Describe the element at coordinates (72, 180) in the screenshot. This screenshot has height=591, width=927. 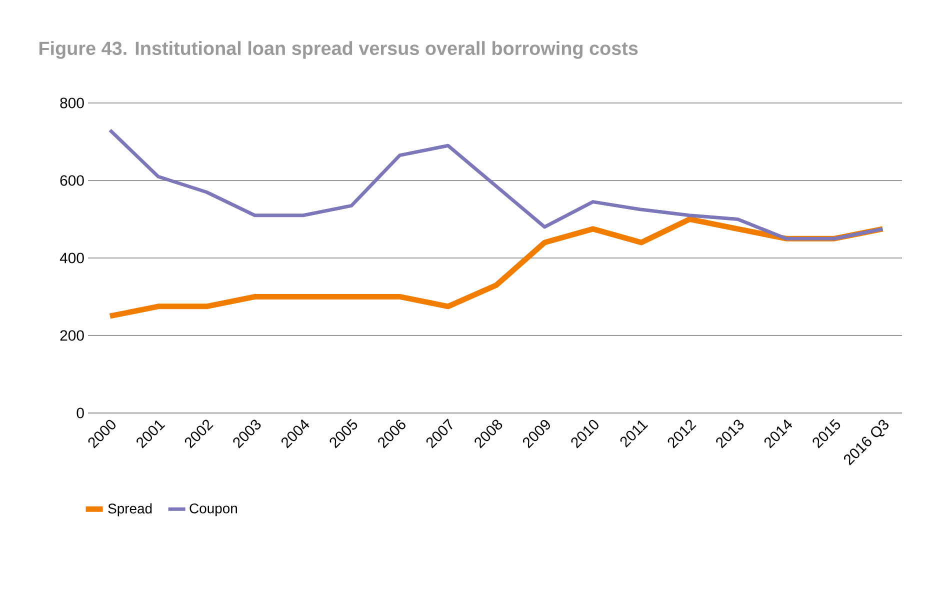
I see `y-tick-label: 600` at that location.